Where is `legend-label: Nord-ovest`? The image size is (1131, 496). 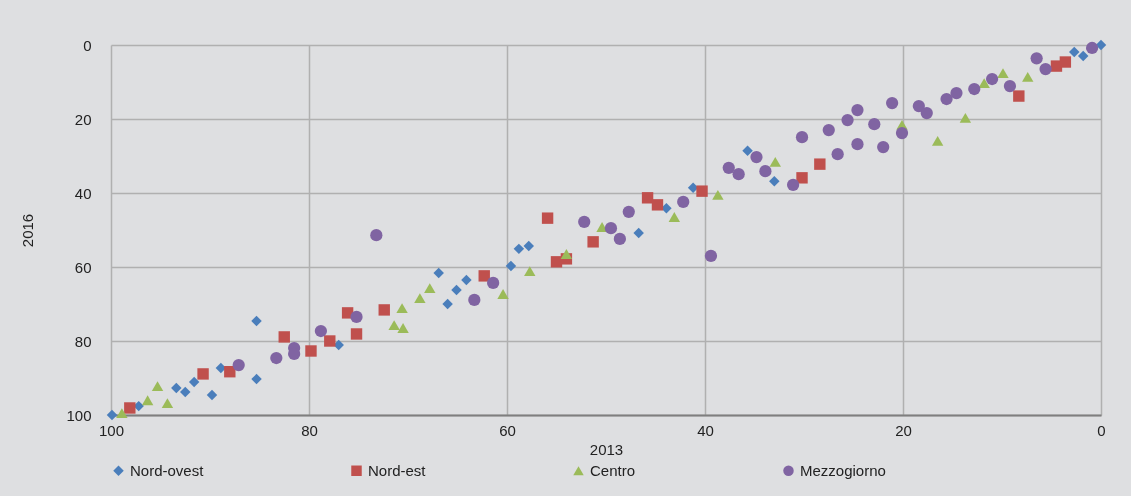 legend-label: Nord-ovest is located at coordinates (167, 470).